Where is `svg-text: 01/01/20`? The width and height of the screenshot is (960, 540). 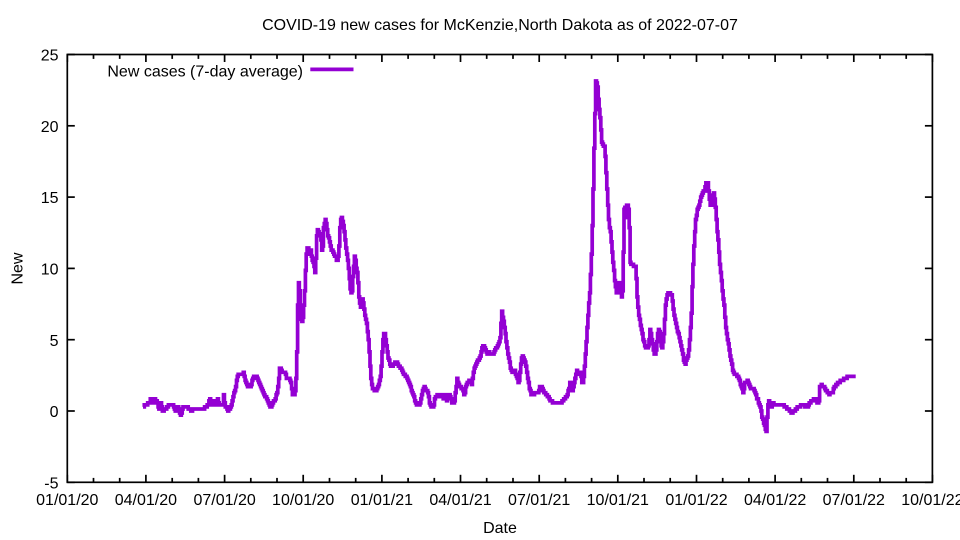 svg-text: 01/01/20 is located at coordinates (67, 500).